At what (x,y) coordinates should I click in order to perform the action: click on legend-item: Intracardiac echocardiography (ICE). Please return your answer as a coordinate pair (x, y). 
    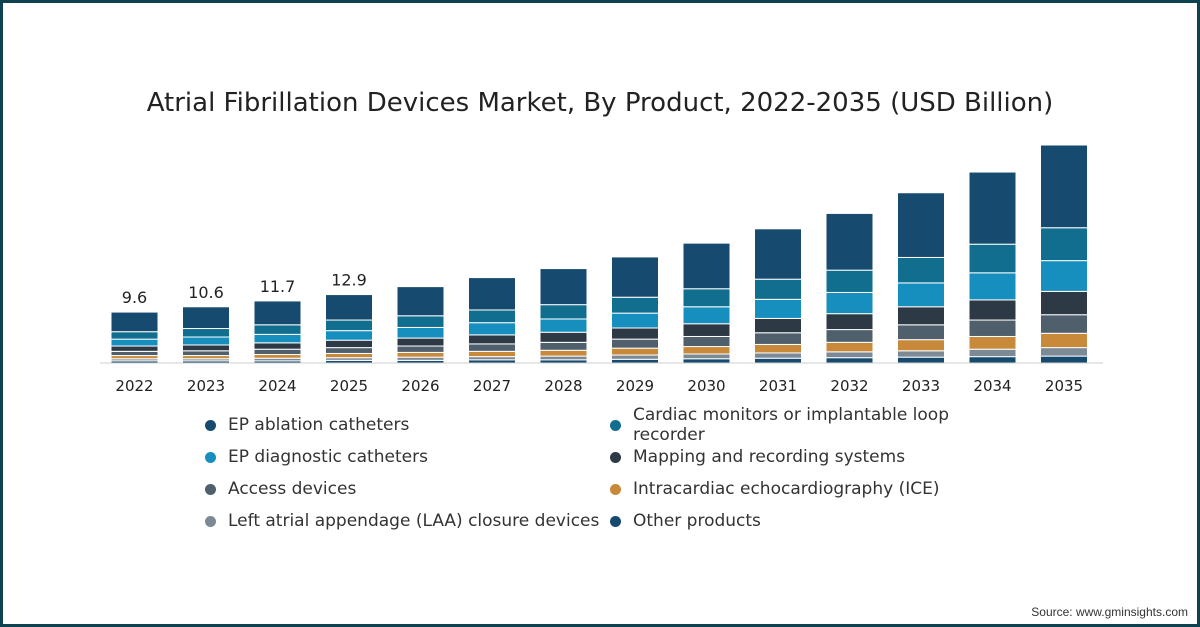
    Looking at the image, I should click on (817, 489).